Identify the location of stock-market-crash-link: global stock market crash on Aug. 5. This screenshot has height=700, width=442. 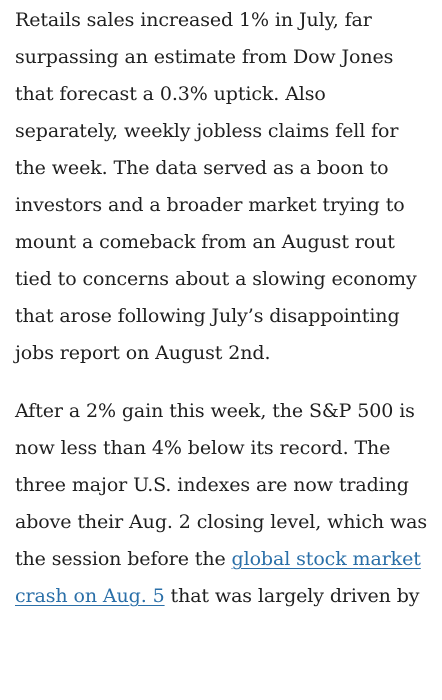
(218, 577).